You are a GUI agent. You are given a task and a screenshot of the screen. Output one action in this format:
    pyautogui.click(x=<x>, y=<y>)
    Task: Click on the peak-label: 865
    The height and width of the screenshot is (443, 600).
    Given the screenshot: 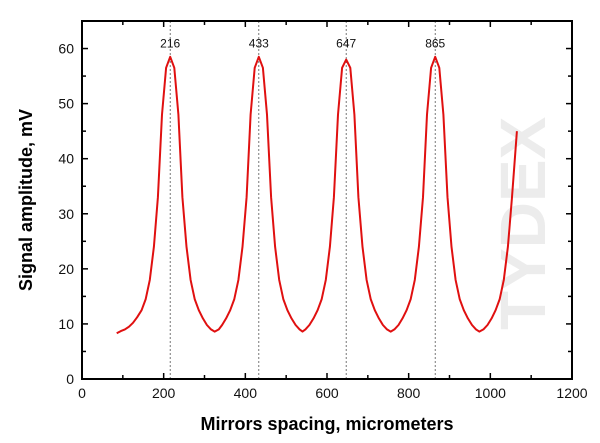 What is the action you would take?
    pyautogui.click(x=435, y=44)
    